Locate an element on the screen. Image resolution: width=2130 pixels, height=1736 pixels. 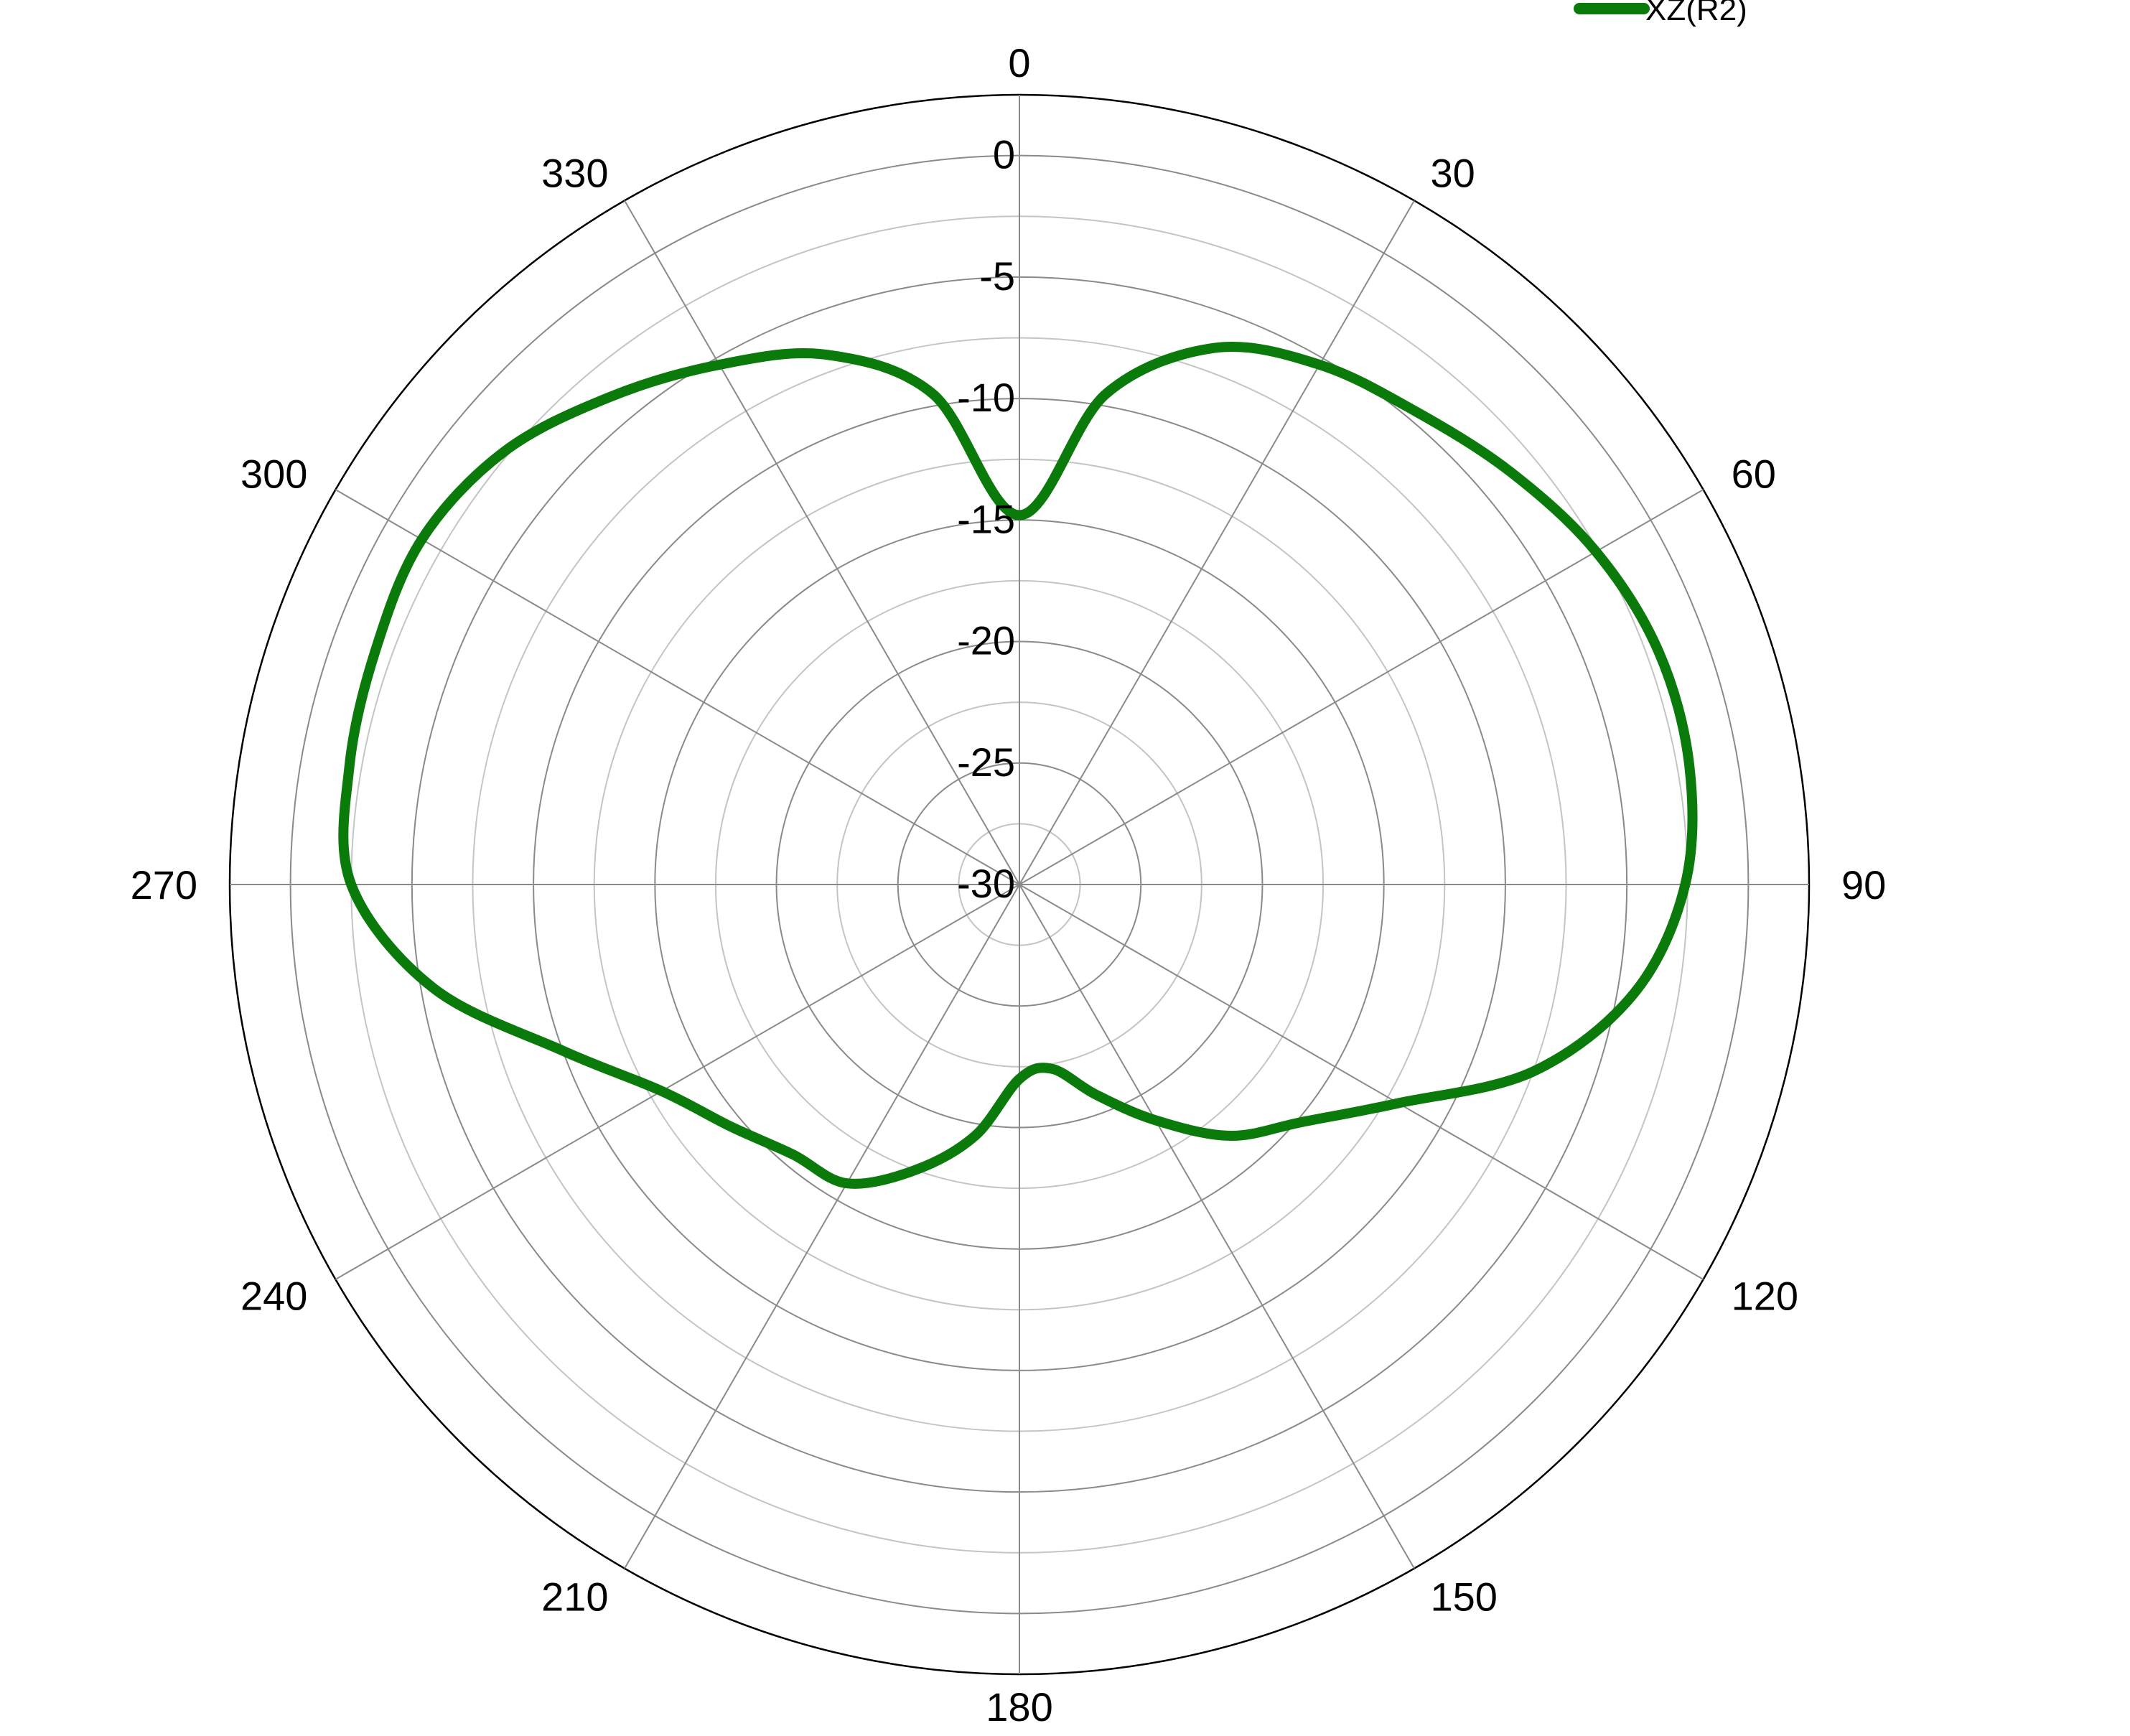
angle-tick-label: 330 is located at coordinates (574, 172).